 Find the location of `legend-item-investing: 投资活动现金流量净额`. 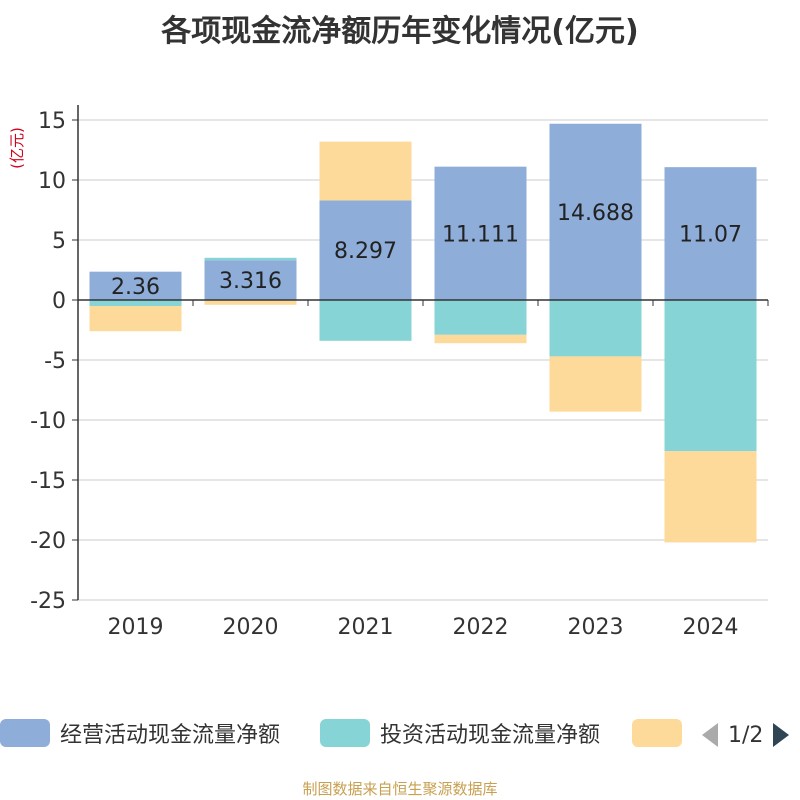

legend-item-investing: 投资活动现金流量净额 is located at coordinates (460, 733).